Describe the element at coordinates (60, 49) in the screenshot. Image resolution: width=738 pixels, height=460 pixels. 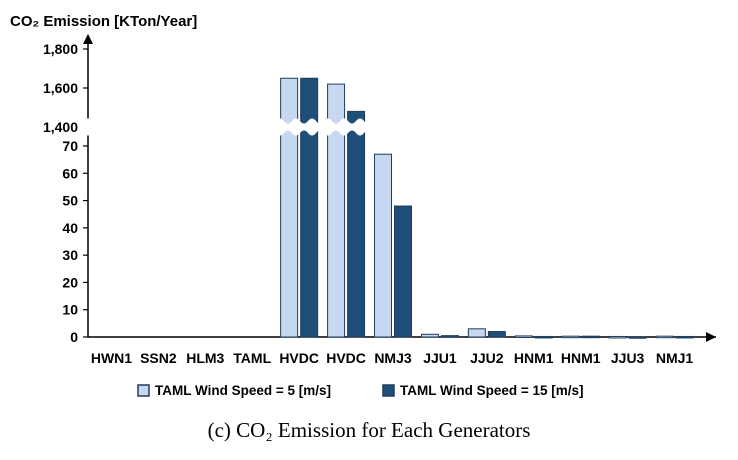
I see `y-tick-label: 1,800` at that location.